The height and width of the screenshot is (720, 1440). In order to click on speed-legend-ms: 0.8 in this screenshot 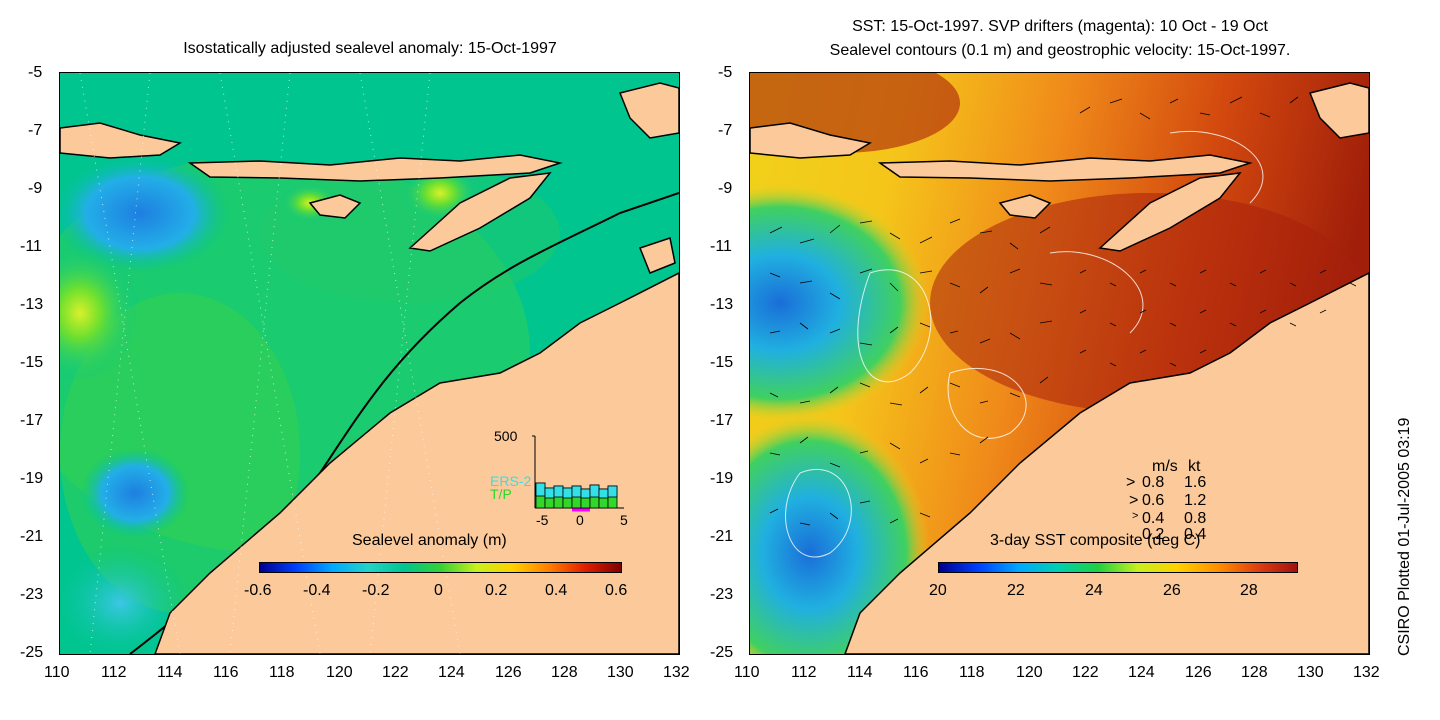, I will do `click(1153, 482)`.